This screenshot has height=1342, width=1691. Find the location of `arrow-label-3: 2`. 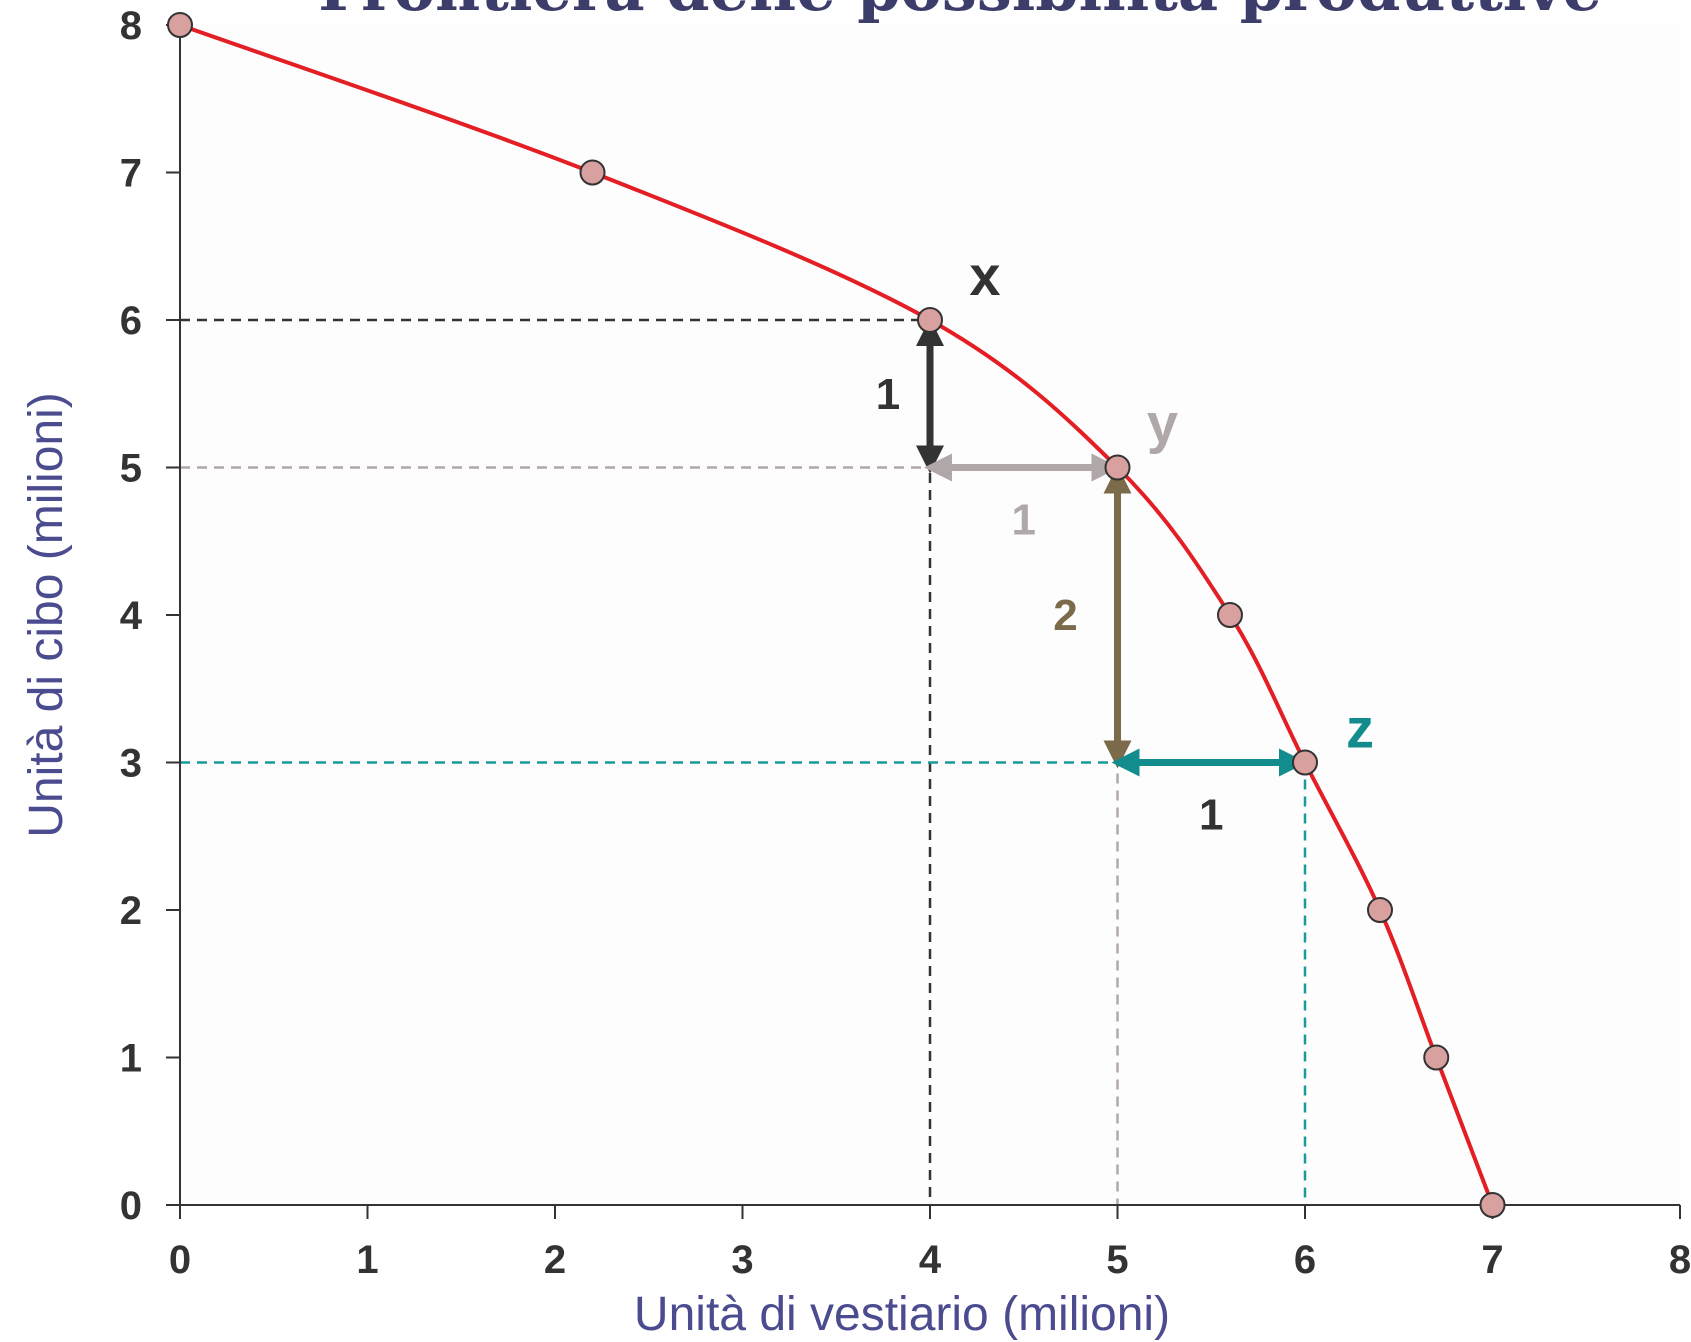

arrow-label-3: 2 is located at coordinates (1065, 615).